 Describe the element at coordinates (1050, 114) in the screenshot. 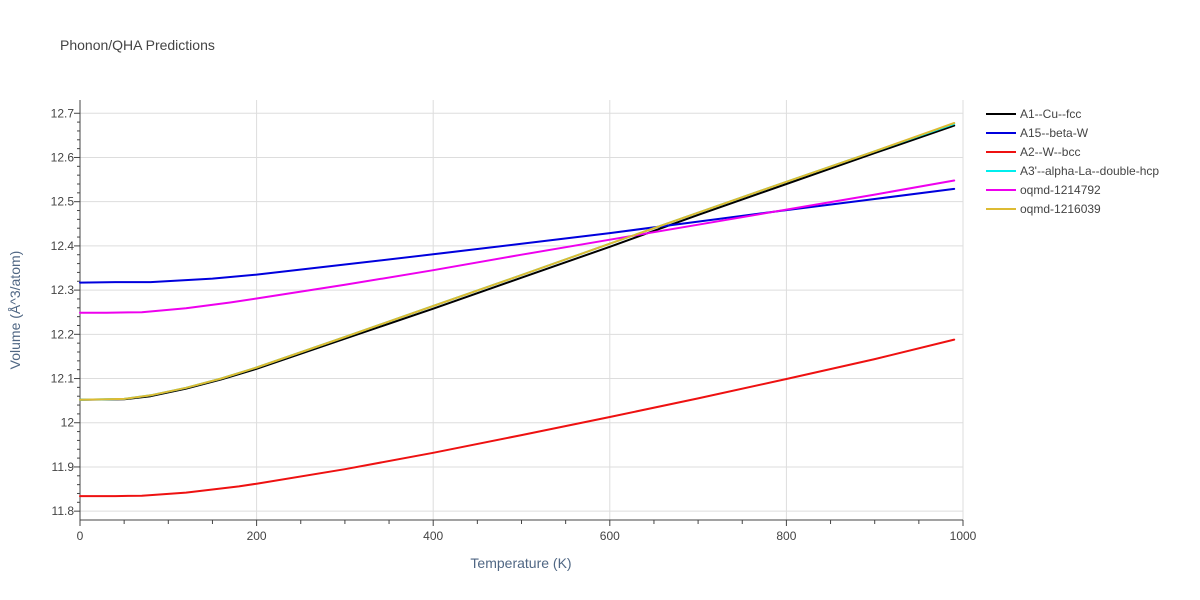

I see `legend-label: A1--Cu--fcc` at that location.